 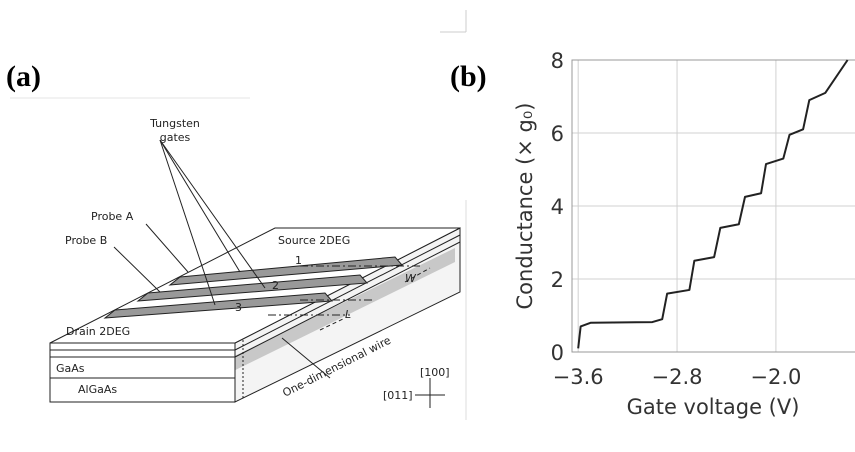 I want to click on label: Probe B, so click(x=86, y=240).